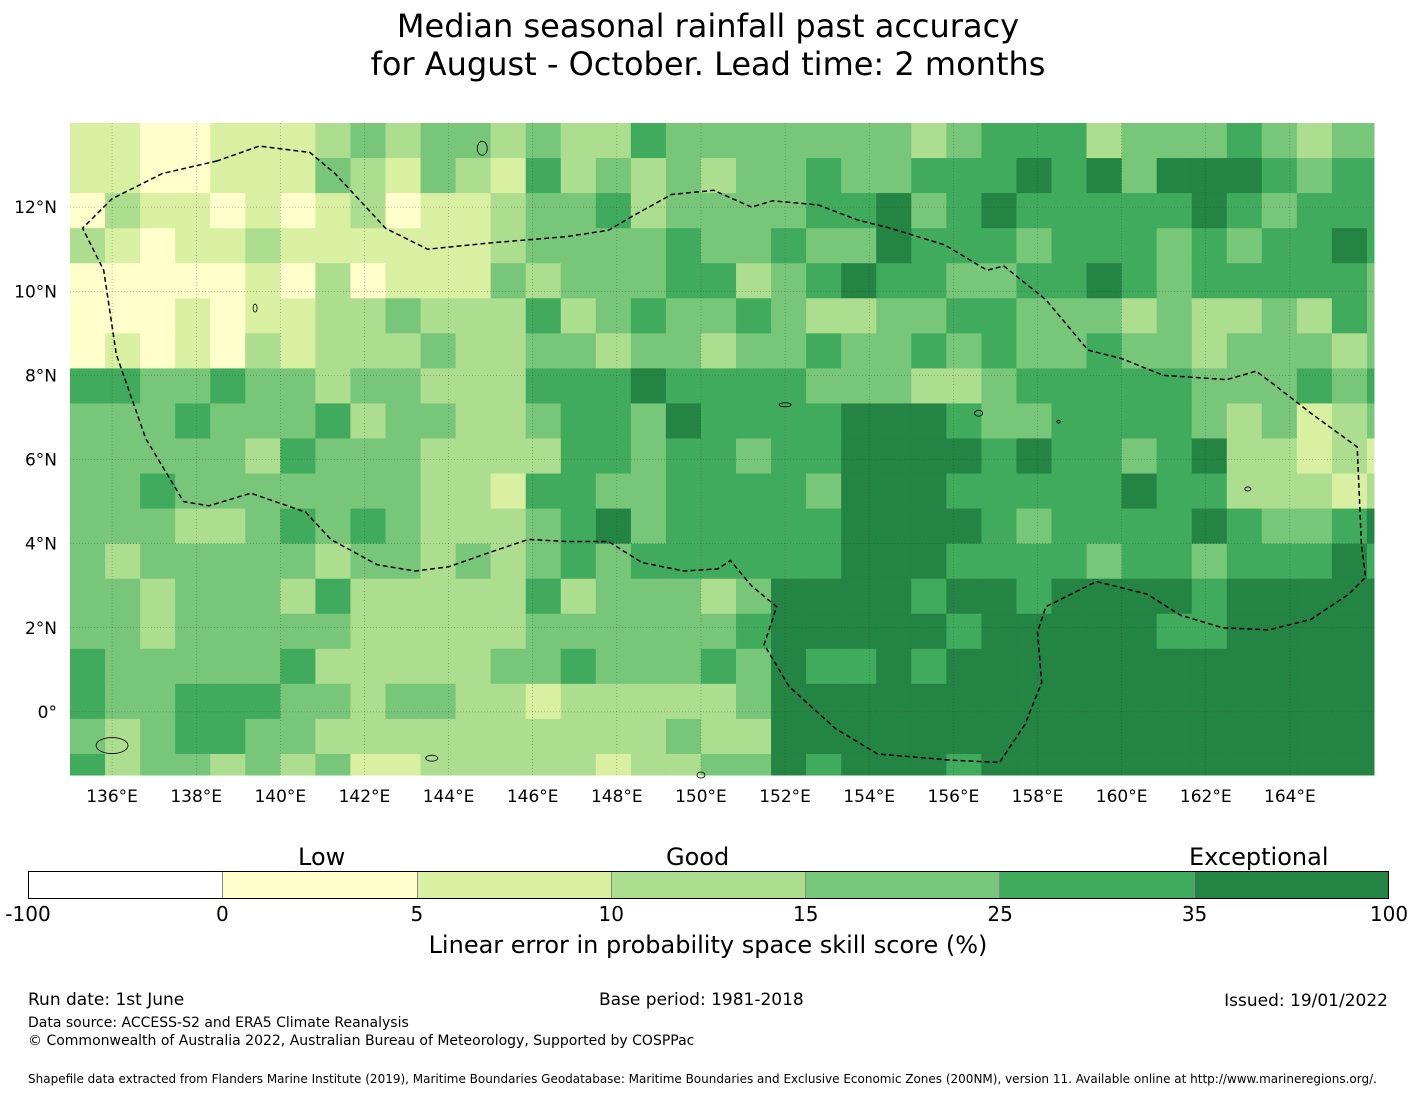 The image size is (1416, 1095). What do you see at coordinates (617, 797) in the screenshot?
I see `longitude-label: 148°E` at bounding box center [617, 797].